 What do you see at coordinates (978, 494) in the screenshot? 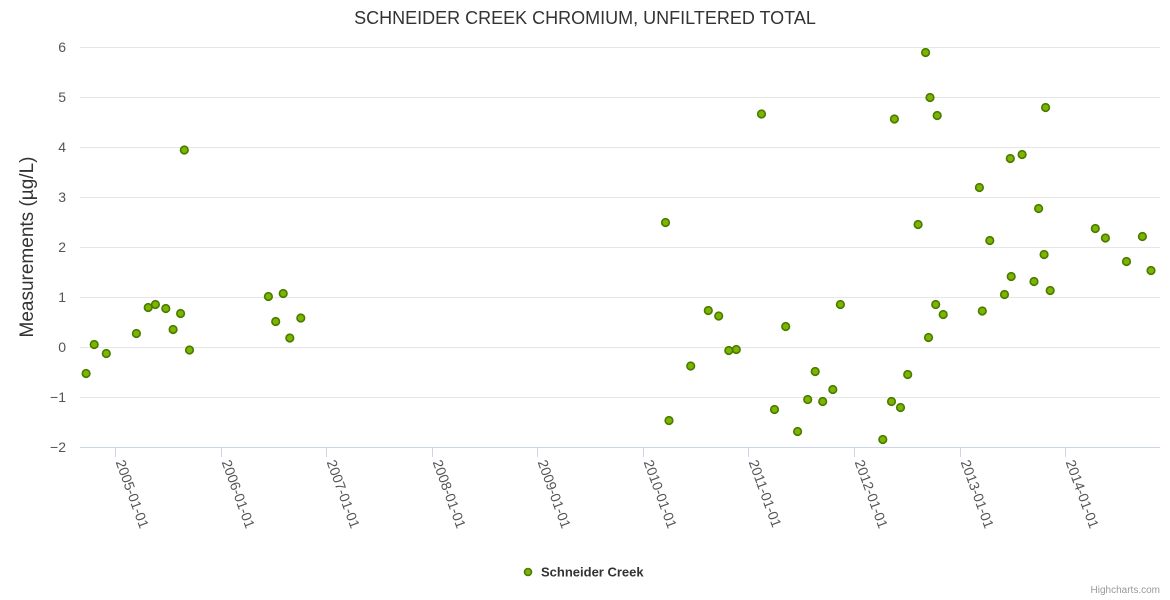
I see `x-tick-label: 2013-01-01` at bounding box center [978, 494].